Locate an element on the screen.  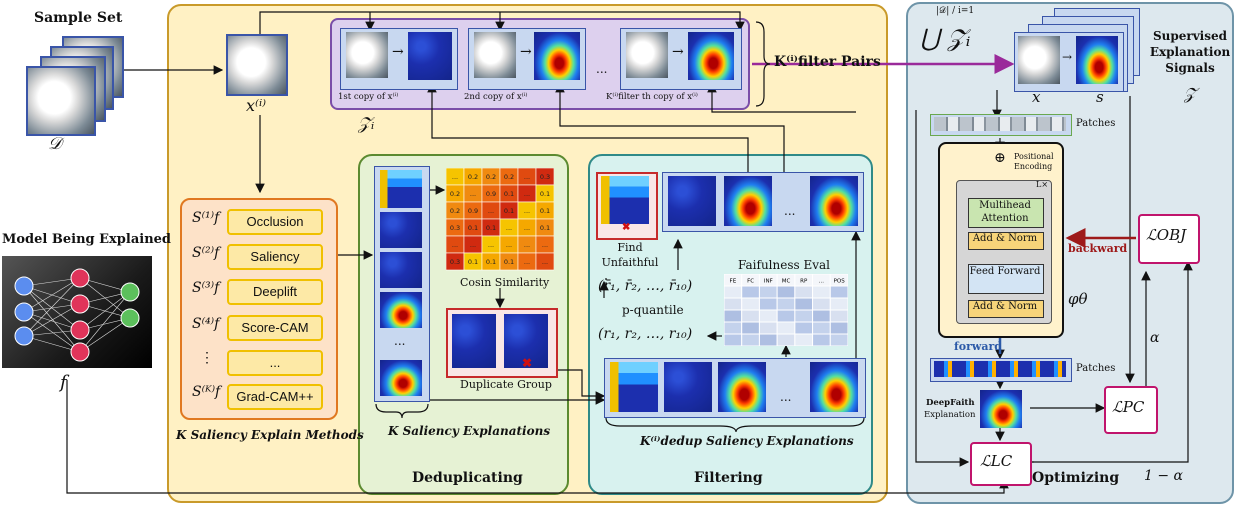
method-saliency: Saliency is located at coordinates (275, 257).